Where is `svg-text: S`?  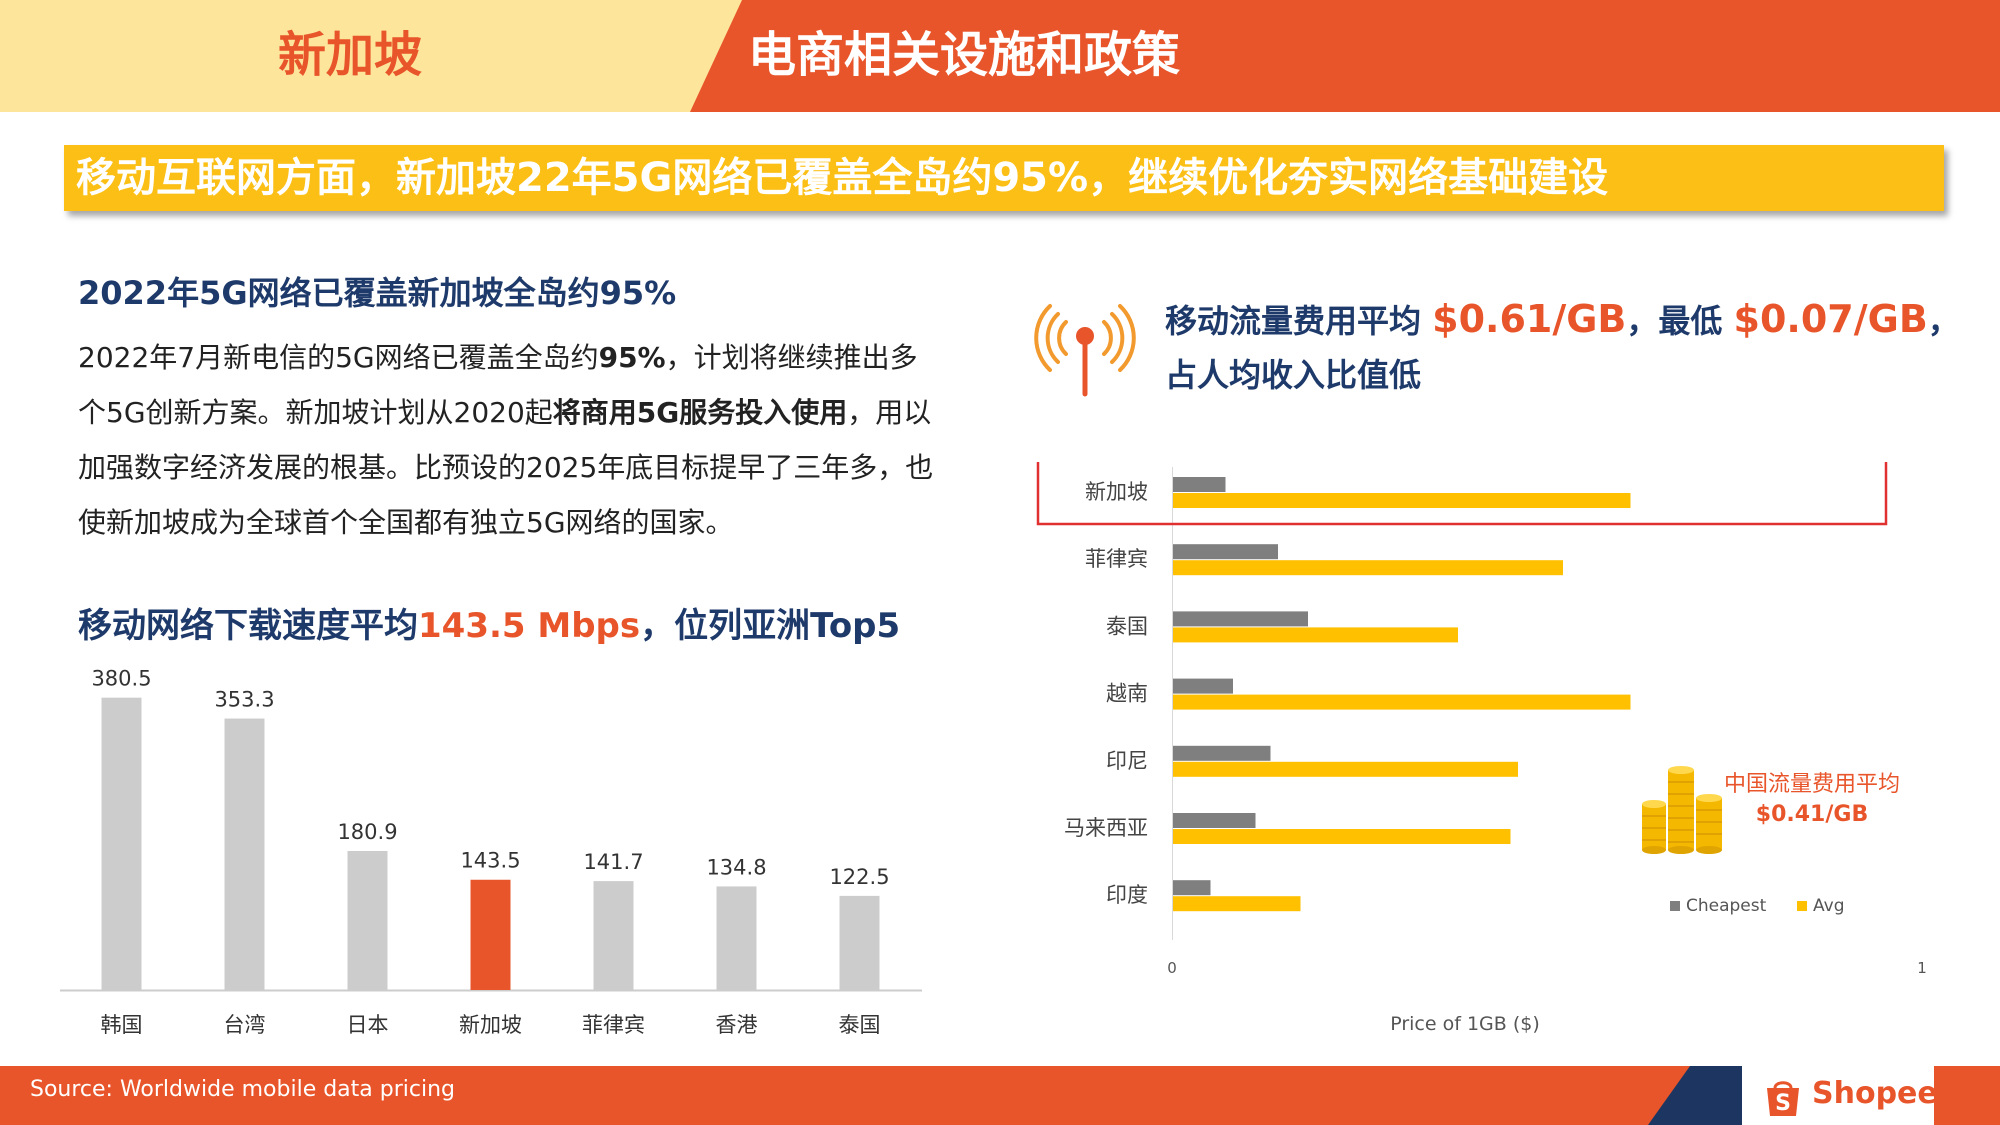
svg-text: S is located at coordinates (1783, 1103).